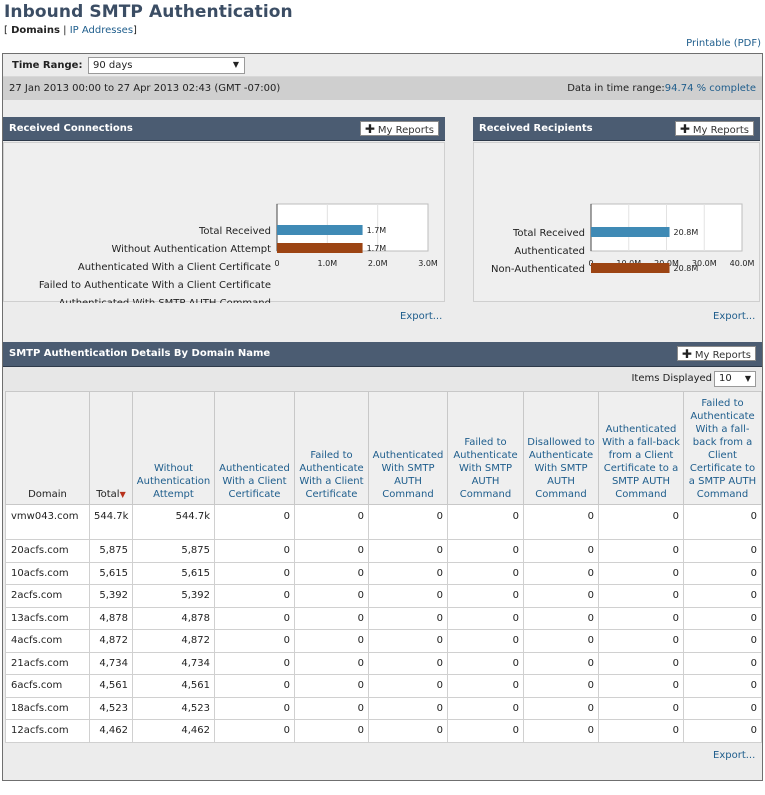 The image size is (765, 795). I want to click on value-cell: 5,875, so click(111, 551).